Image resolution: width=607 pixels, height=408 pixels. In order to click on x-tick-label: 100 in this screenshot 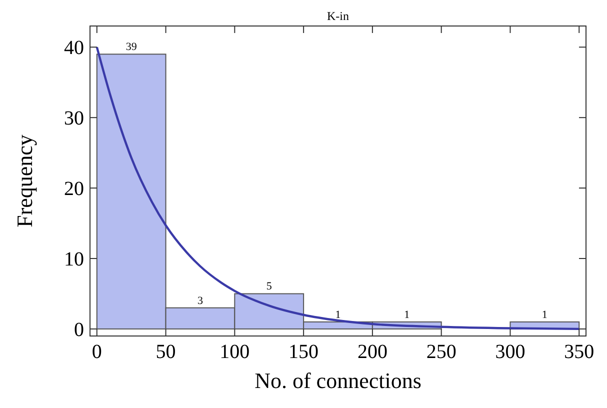, I will do `click(235, 352)`.